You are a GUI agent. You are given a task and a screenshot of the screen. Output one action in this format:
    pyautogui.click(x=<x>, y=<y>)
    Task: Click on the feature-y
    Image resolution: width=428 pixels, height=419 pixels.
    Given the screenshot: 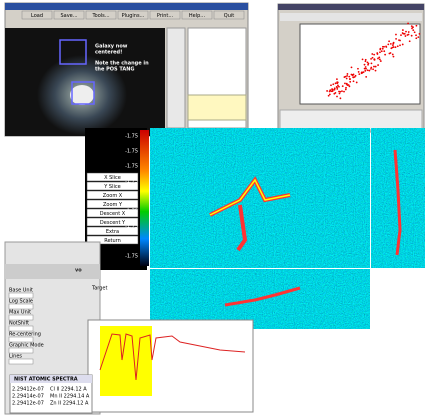 What is the action you would take?
    pyautogui.click(x=397, y=202)
    